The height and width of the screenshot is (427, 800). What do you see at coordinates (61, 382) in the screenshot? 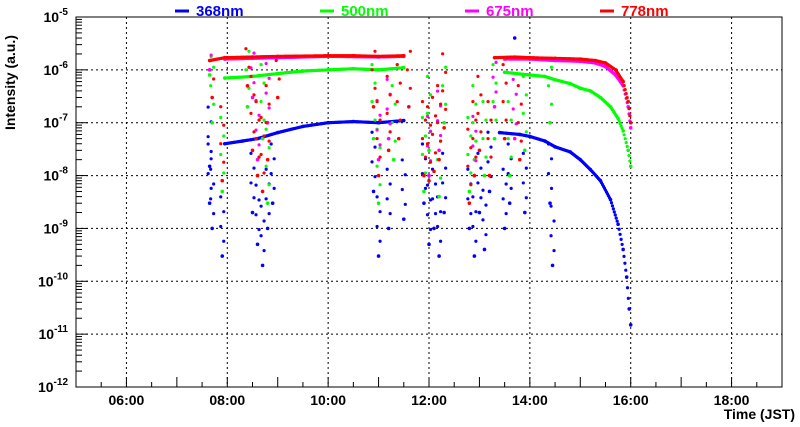
I see `y-tick-exponent: -12` at bounding box center [61, 382].